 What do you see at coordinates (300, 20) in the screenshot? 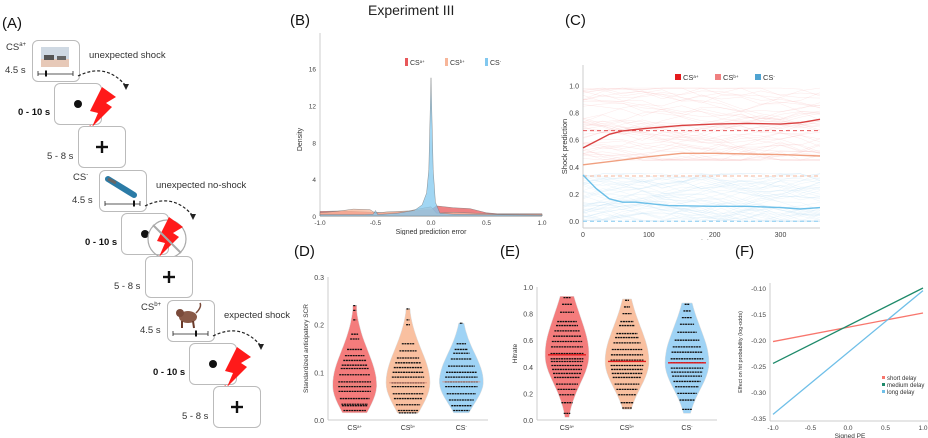
I see `panel-label-b: (B)` at bounding box center [300, 20].